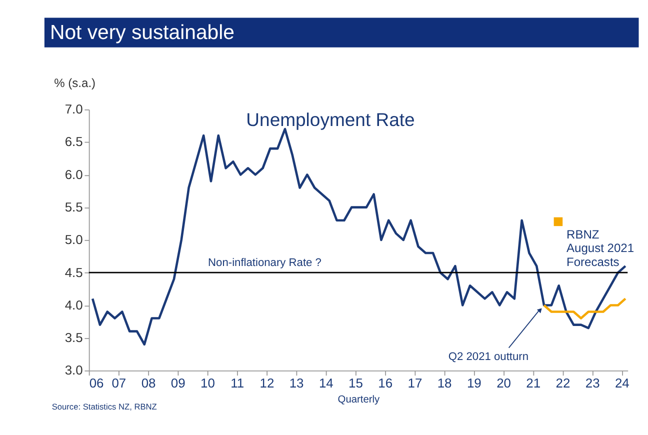 The width and height of the screenshot is (648, 435). I want to click on x-axis-title: Quarterly, so click(359, 400).